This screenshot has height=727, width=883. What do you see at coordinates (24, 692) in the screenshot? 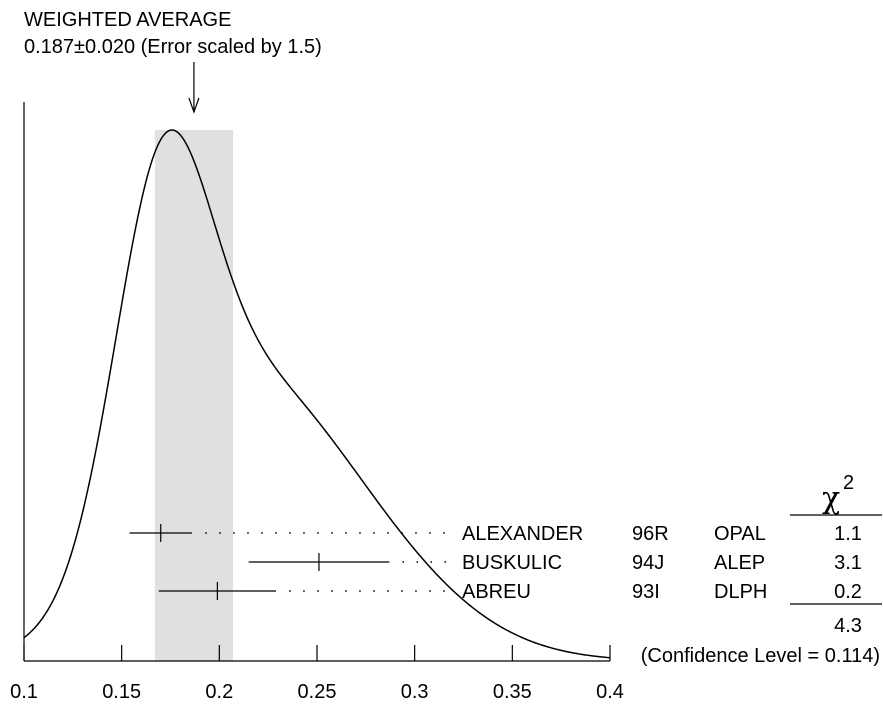
I see `x-tick-label: 0.1` at bounding box center [24, 692].